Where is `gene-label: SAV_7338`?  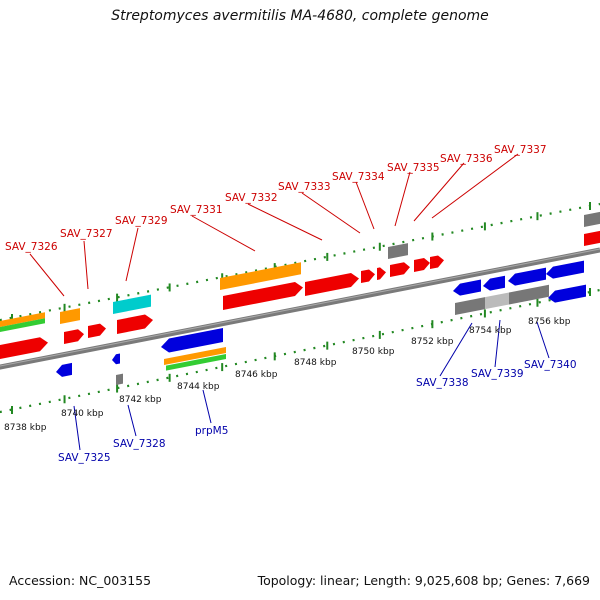 gene-label: SAV_7338 is located at coordinates (442, 383).